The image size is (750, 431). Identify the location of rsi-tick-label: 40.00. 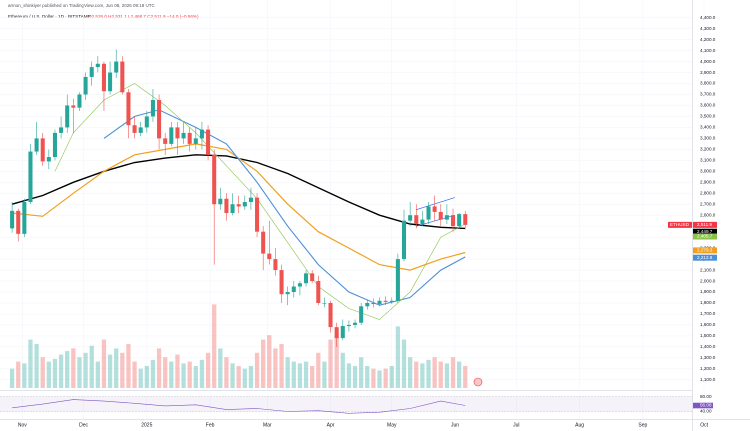
(706, 411).